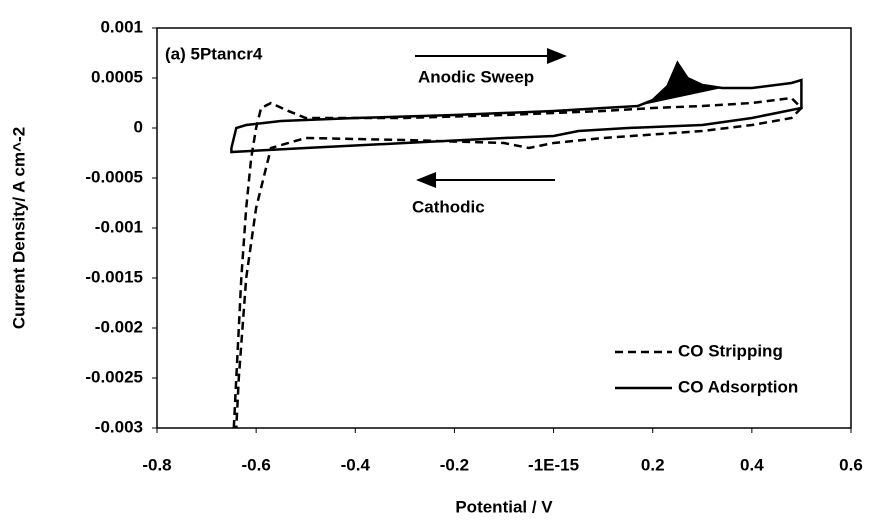  What do you see at coordinates (504, 506) in the screenshot?
I see `x-axis-label: Potential / V` at bounding box center [504, 506].